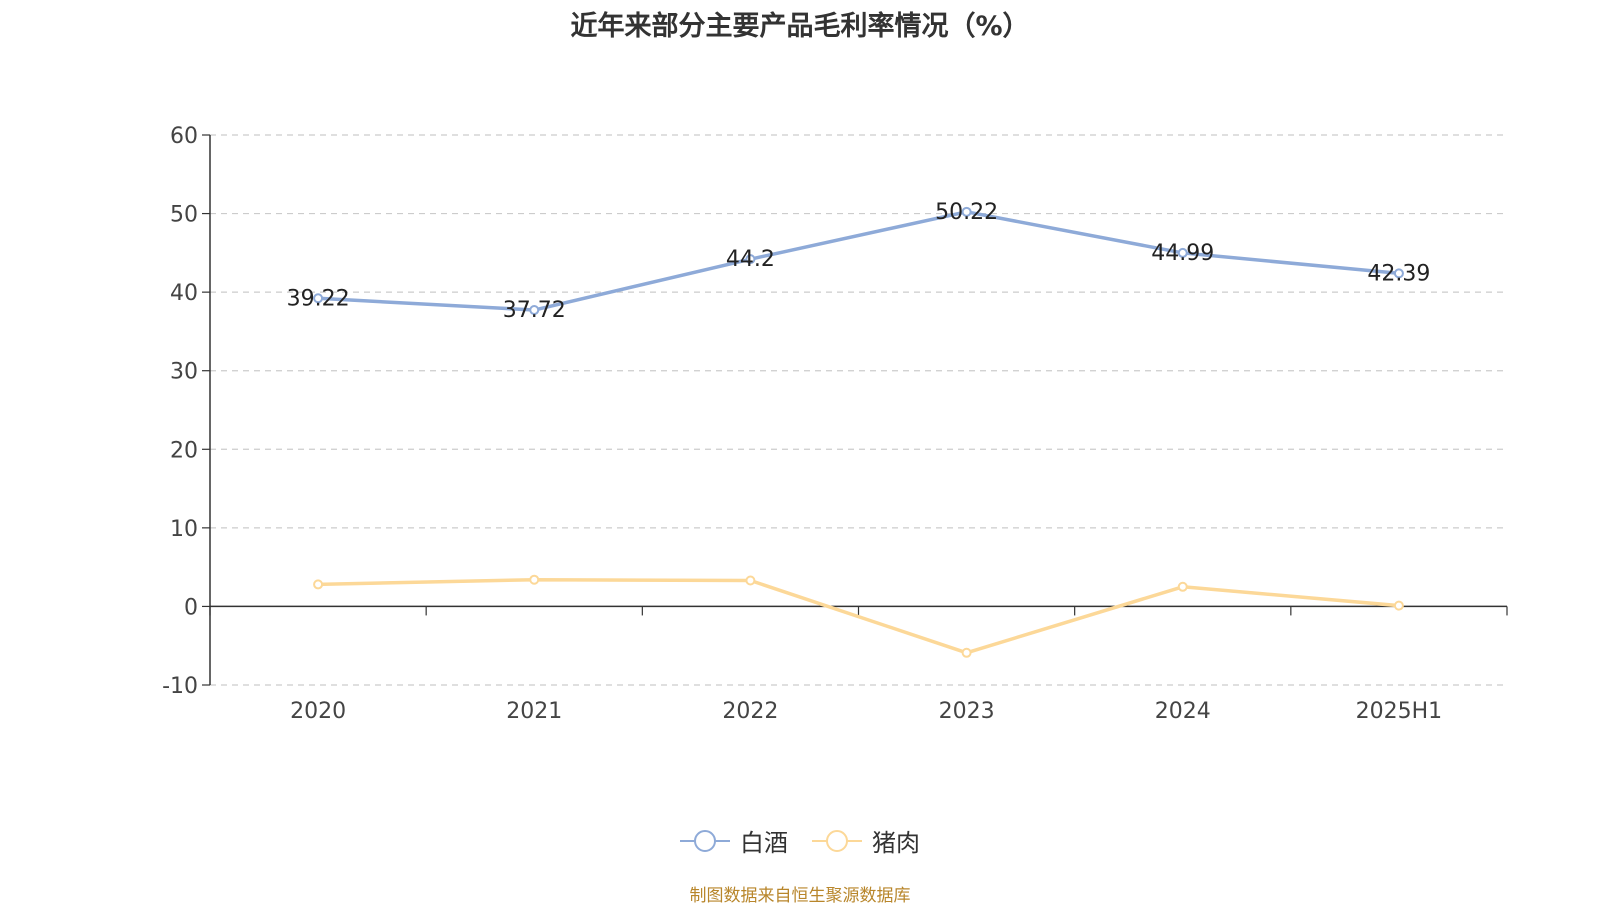 Image resolution: width=1600 pixels, height=906 pixels. I want to click on data-label: 39.22, so click(318, 298).